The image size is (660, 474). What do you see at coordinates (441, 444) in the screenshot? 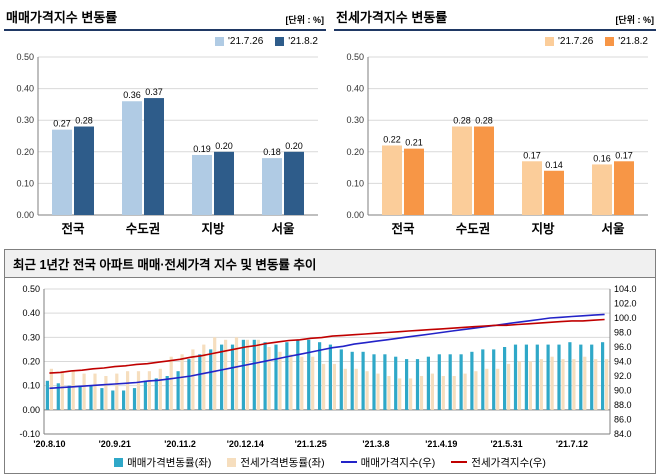
I see `x-axis-tick-label: '21.4.19` at bounding box center [441, 444].